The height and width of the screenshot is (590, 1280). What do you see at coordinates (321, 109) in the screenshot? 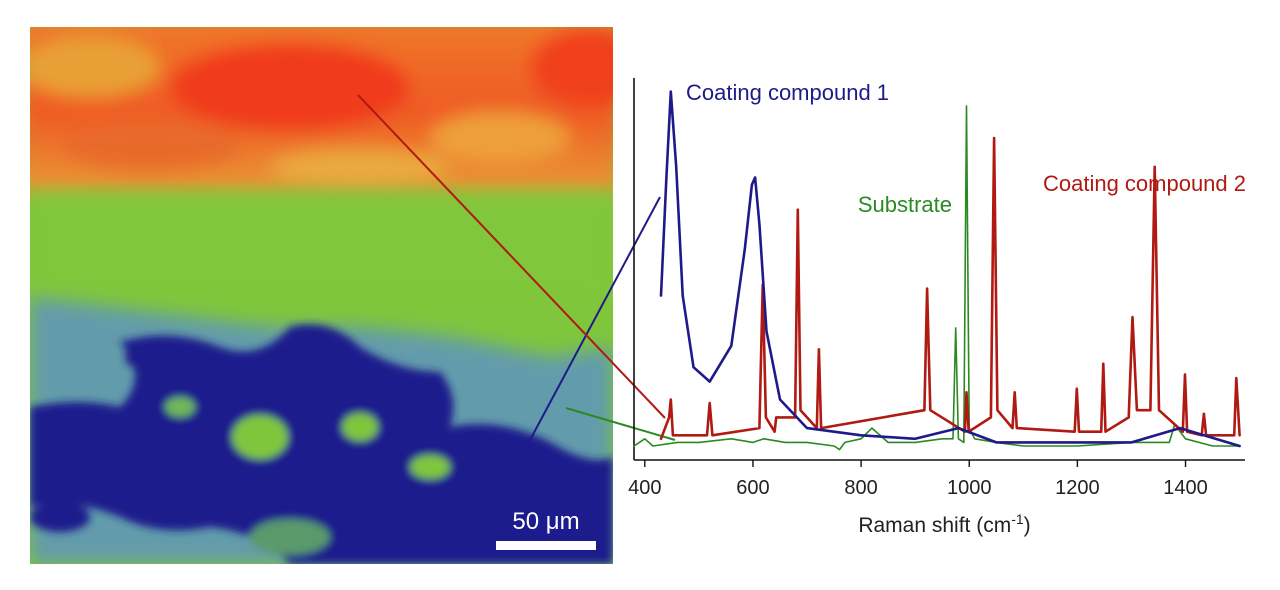
I see `coating-compound-2-region` at bounding box center [321, 109].